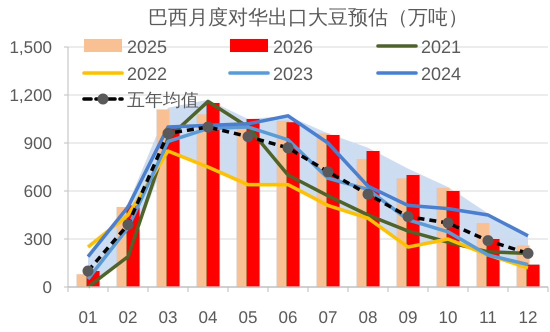  I want to click on x-tick-label: 04, so click(208, 317).